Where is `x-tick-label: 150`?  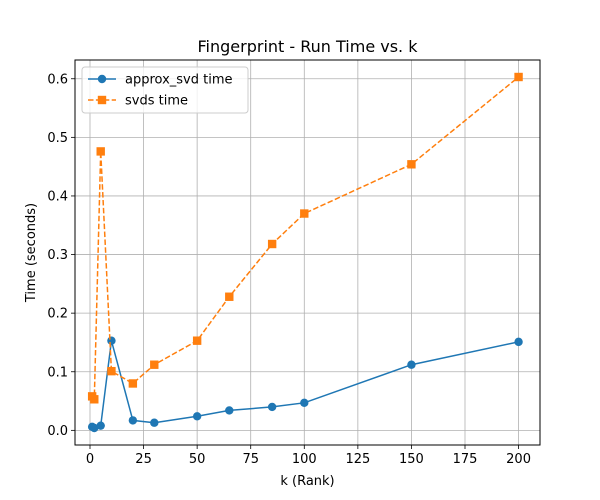
x-tick-label: 150 is located at coordinates (411, 459).